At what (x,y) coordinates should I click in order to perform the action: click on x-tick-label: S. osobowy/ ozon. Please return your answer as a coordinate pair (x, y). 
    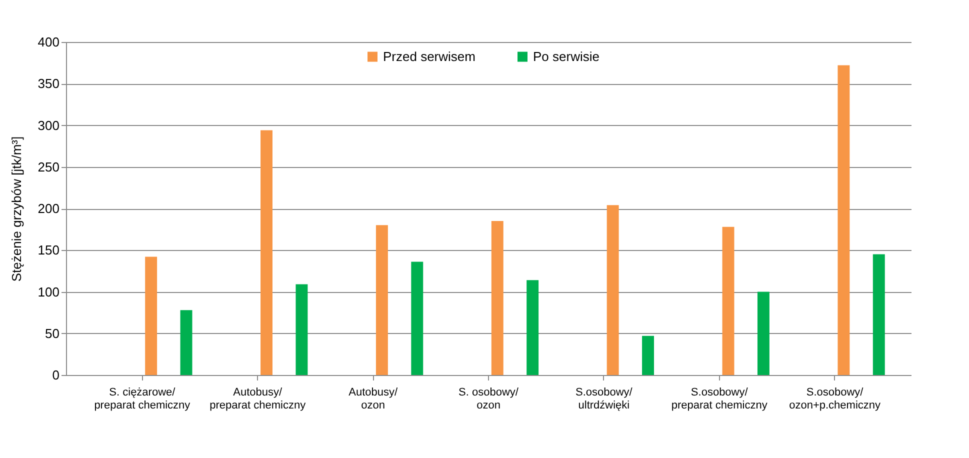
    Looking at the image, I should click on (489, 399).